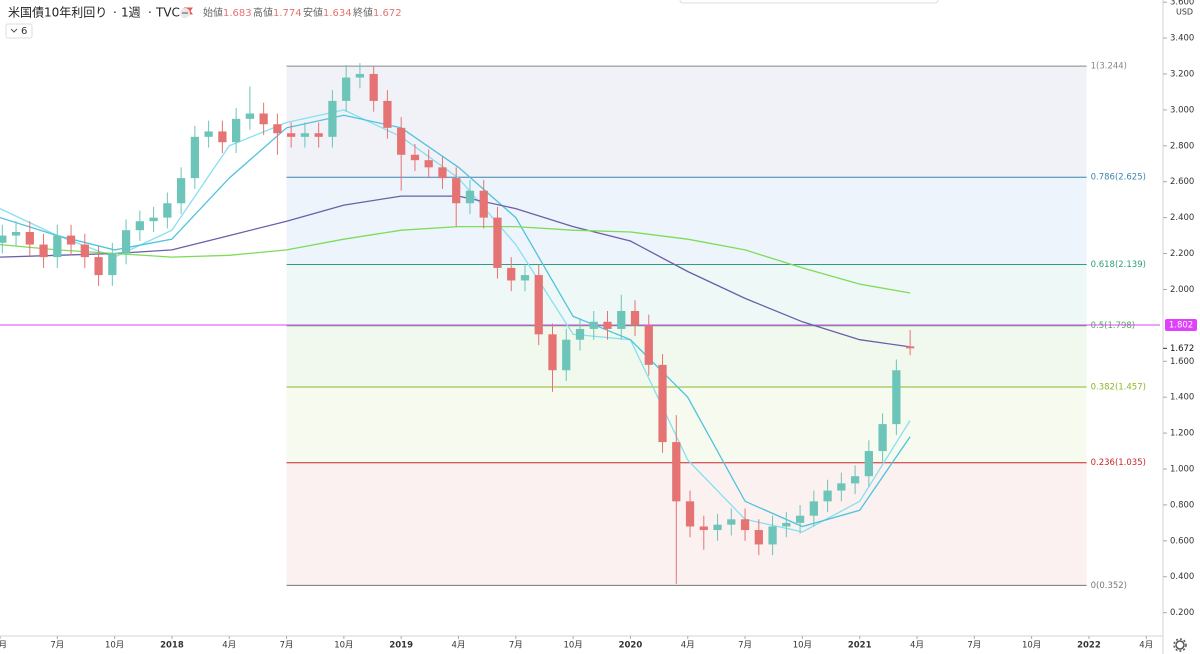  I want to click on x-tick-label: 2019, so click(401, 646).